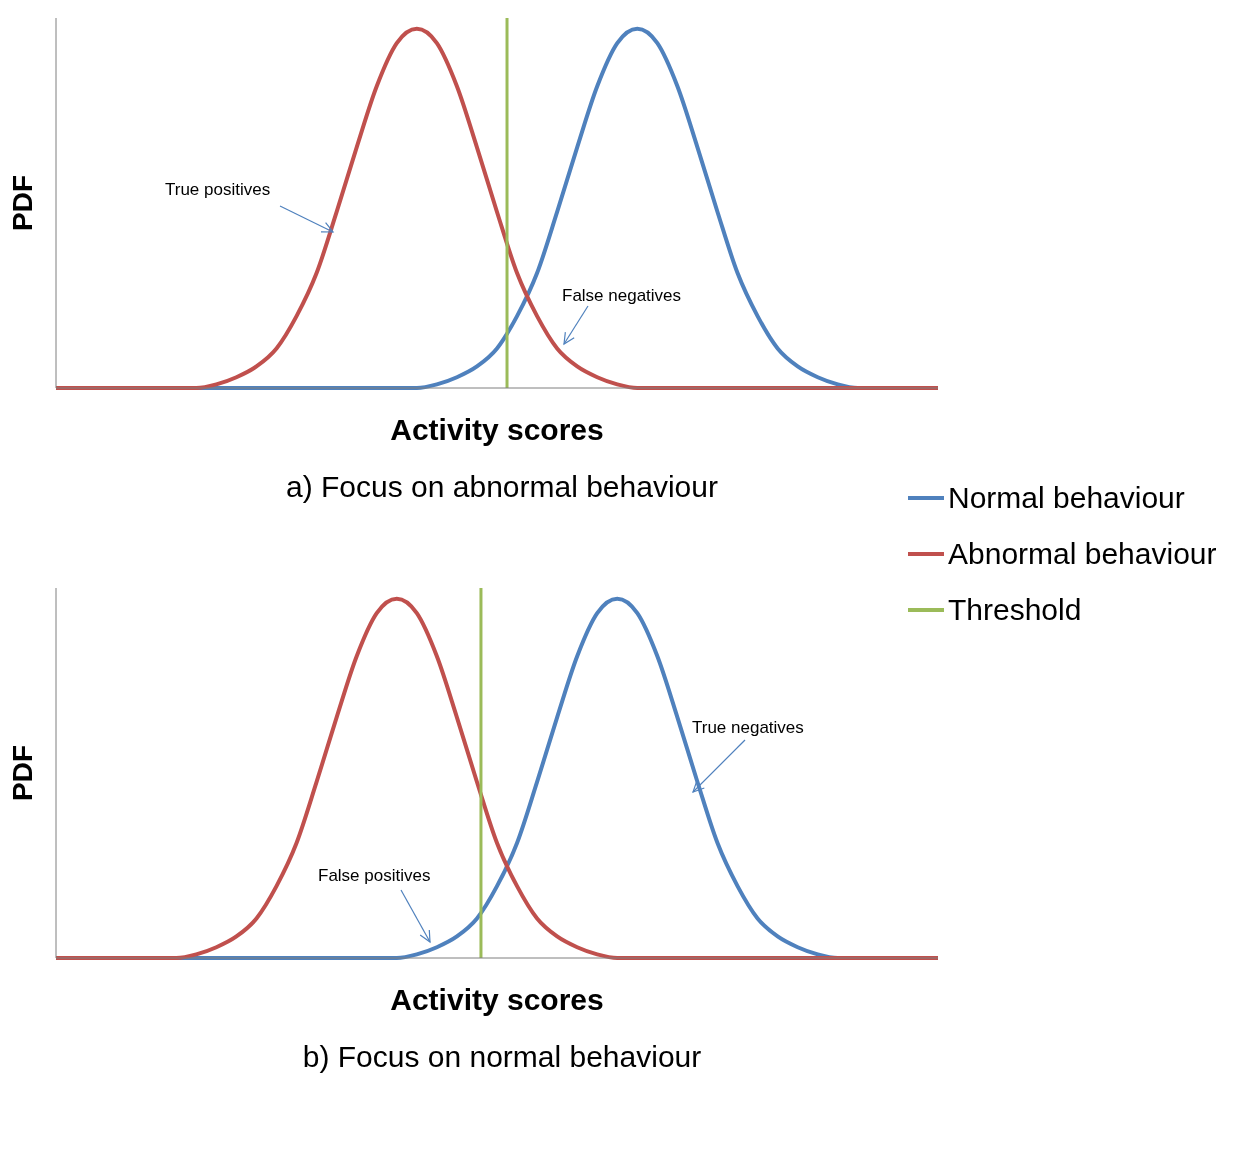 Image resolution: width=1260 pixels, height=1152 pixels. I want to click on text: Threshold, so click(1015, 609).